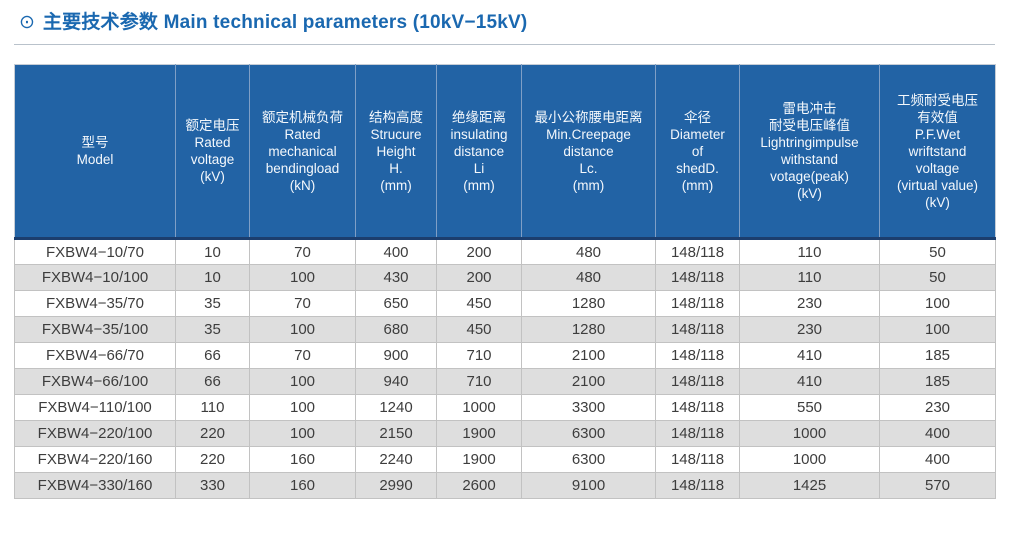  Describe the element at coordinates (937, 151) in the screenshot. I see `column-header-line: wriftstand` at that location.